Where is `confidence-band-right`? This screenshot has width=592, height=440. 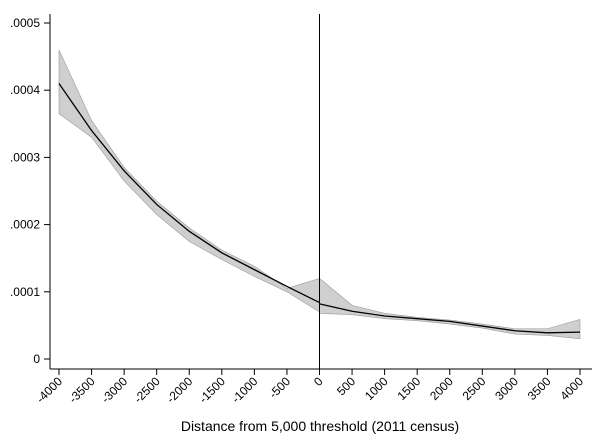
confidence-band-right is located at coordinates (450, 308).